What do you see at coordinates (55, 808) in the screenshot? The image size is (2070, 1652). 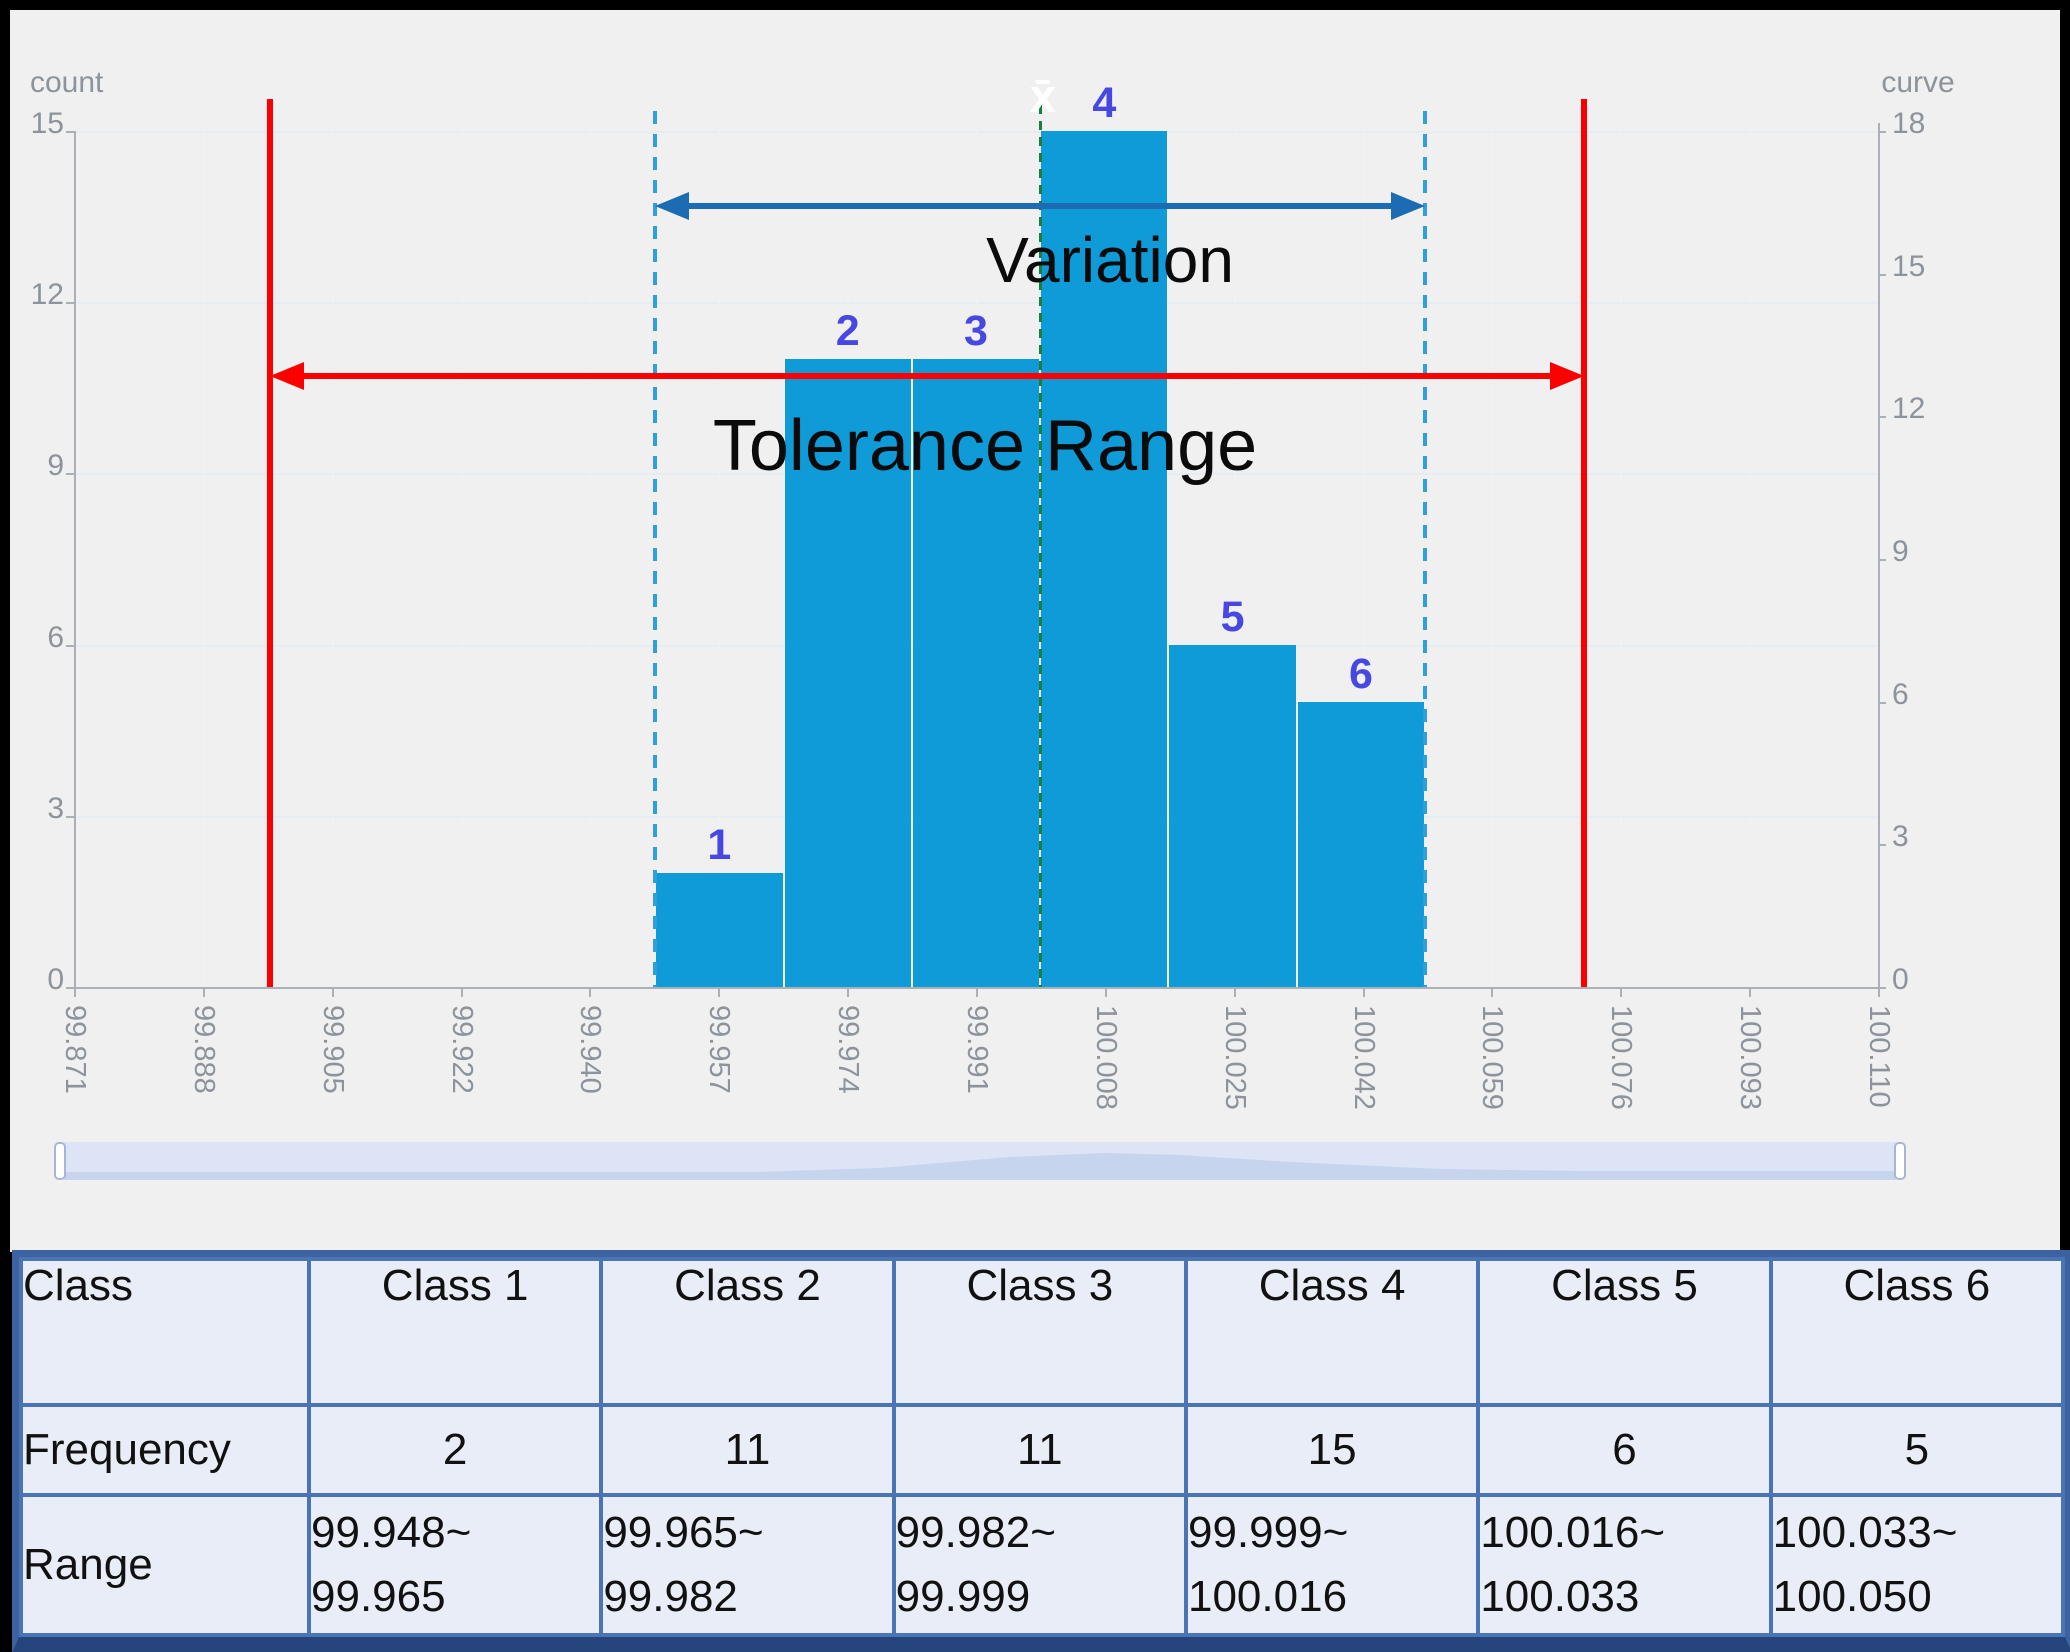 I see `count-tick-label: 3` at bounding box center [55, 808].